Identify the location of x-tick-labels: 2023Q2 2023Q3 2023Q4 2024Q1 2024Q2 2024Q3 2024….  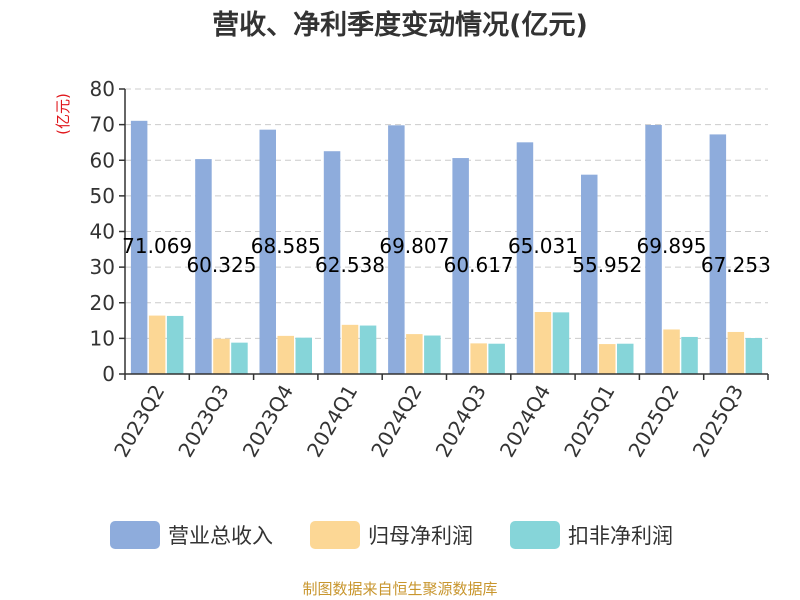
(428, 421).